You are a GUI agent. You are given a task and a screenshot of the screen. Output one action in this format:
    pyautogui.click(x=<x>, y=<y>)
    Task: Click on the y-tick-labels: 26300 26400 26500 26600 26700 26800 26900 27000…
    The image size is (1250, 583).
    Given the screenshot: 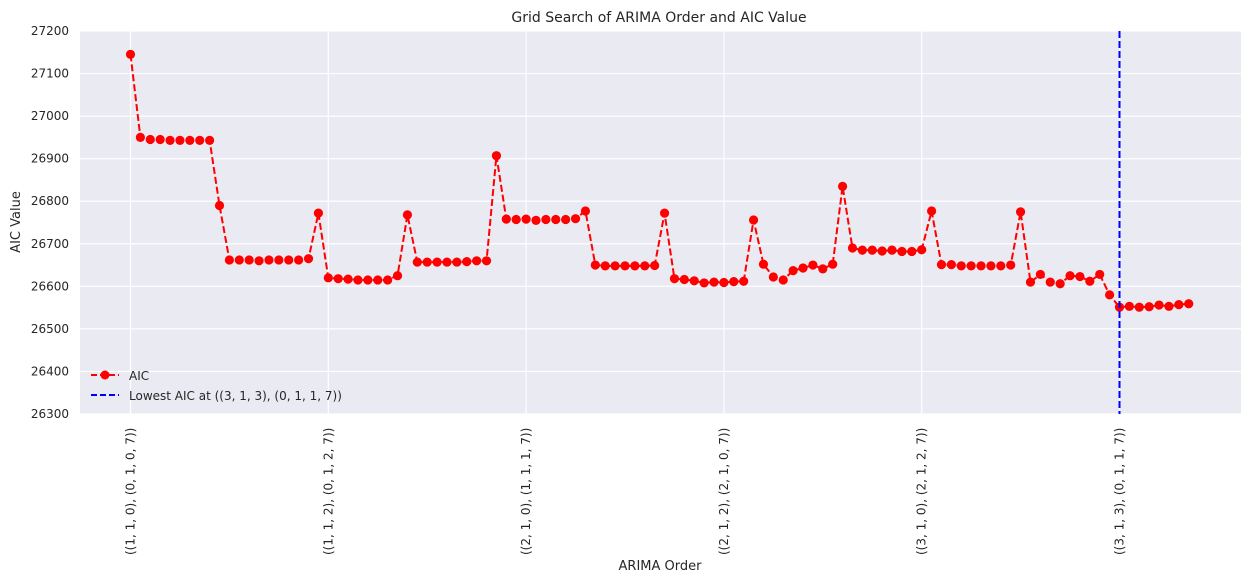 What is the action you would take?
    pyautogui.click(x=50, y=222)
    